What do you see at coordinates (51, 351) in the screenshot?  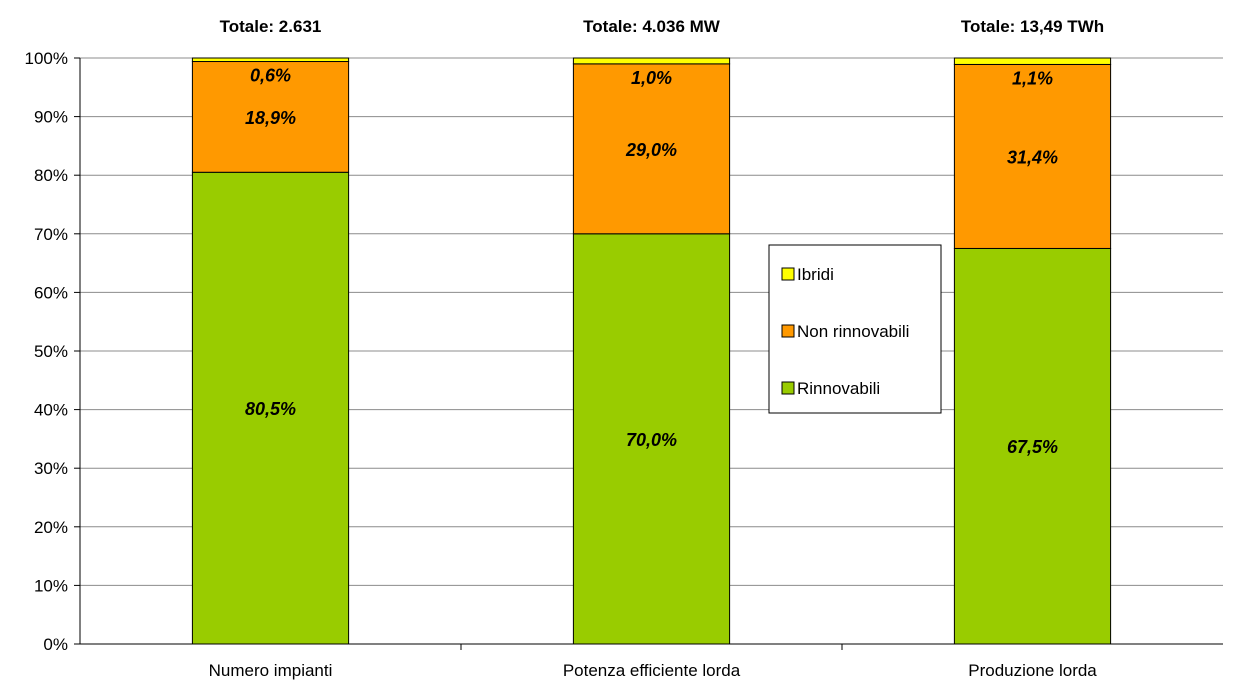 I see `y-tick-label: 50%` at bounding box center [51, 351].